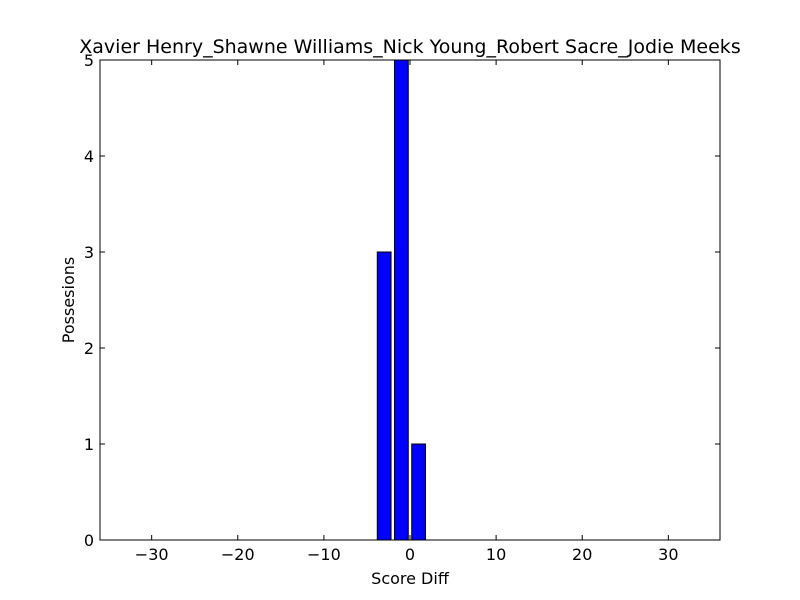 The image size is (800, 600). Describe the element at coordinates (89, 156) in the screenshot. I see `y-tick-label: 4` at that location.